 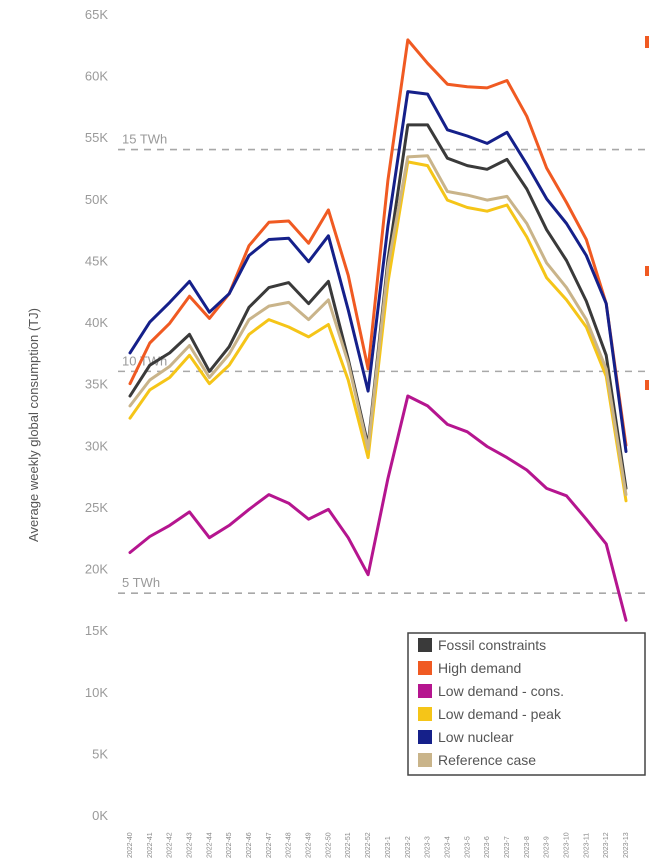 I want to click on y-tick-label: 55K, so click(x=96, y=137).